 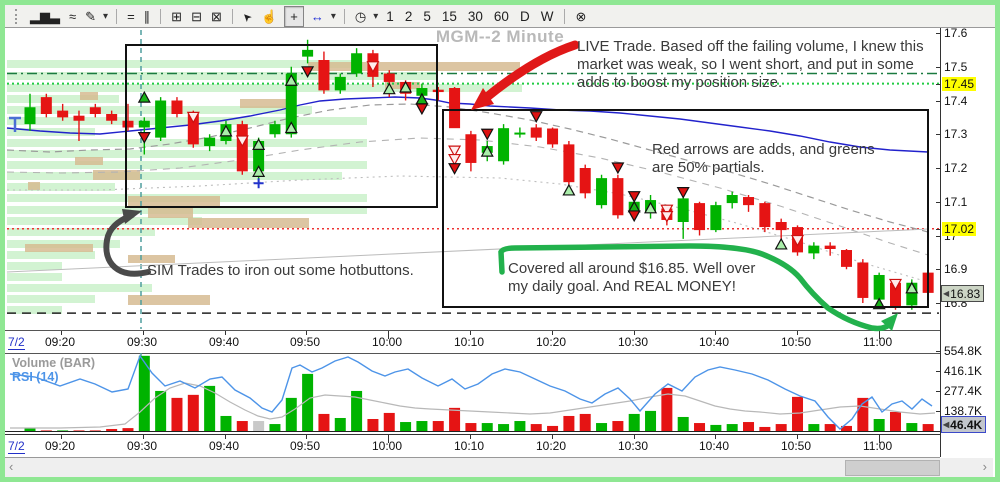 What do you see at coordinates (551, 342) in the screenshot?
I see `time-tick-label: 10:20` at bounding box center [551, 342].